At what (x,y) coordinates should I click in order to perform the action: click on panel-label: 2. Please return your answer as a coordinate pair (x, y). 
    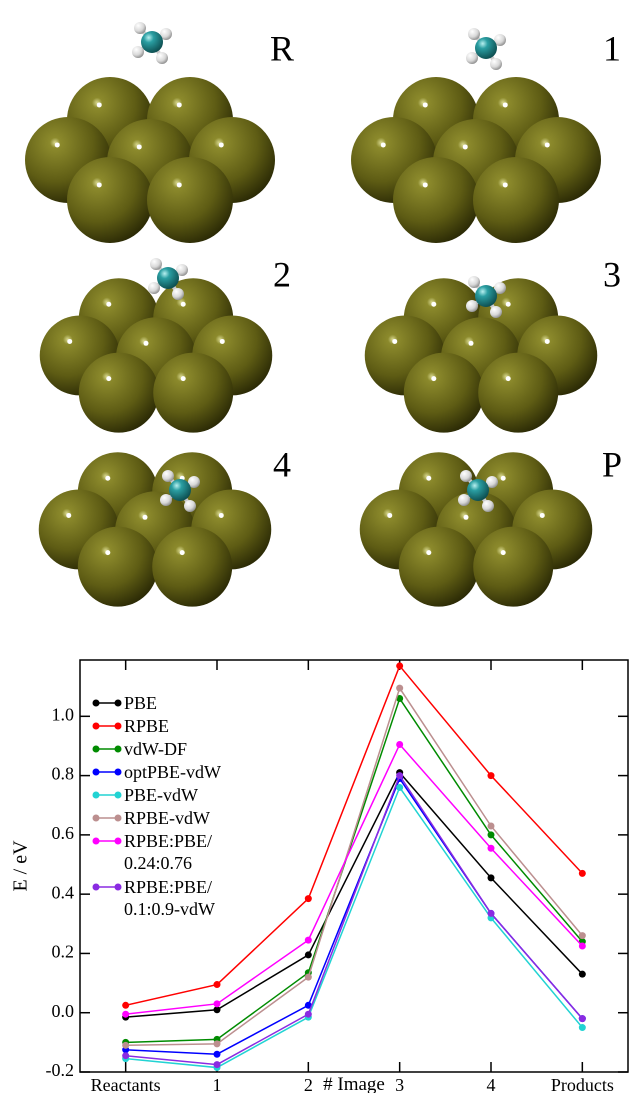
    Looking at the image, I should click on (282, 274).